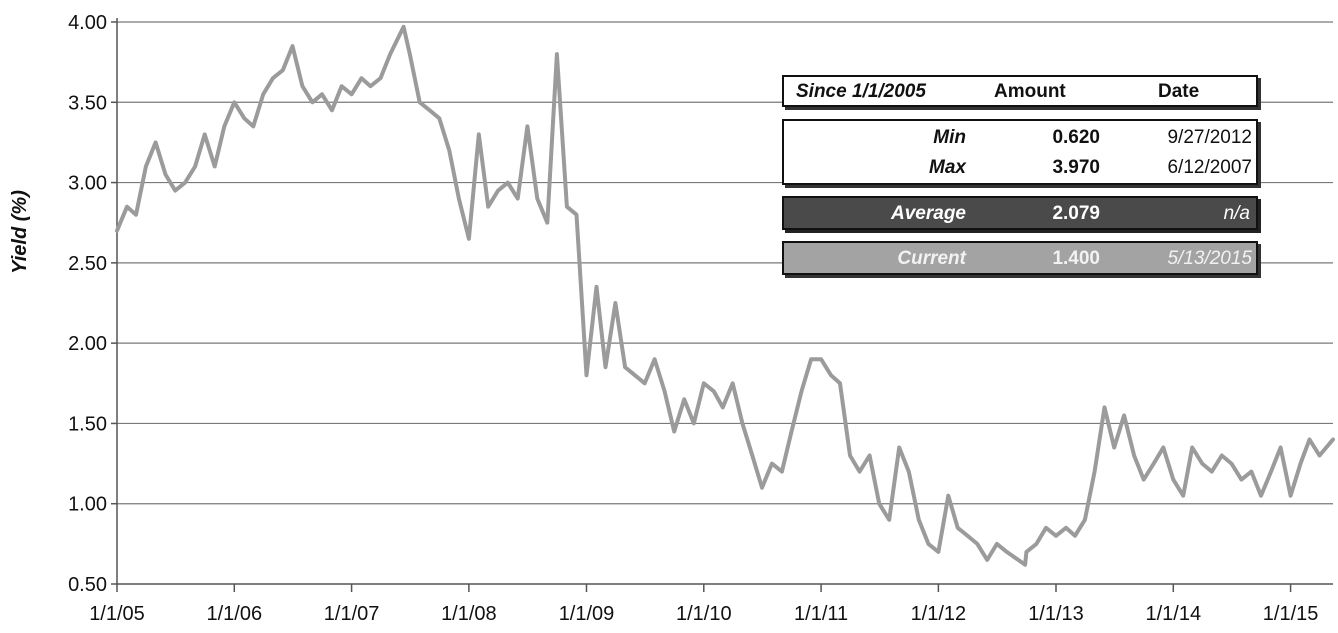  What do you see at coordinates (821, 614) in the screenshot?
I see `x-tick-label: 1/1/11` at bounding box center [821, 614].